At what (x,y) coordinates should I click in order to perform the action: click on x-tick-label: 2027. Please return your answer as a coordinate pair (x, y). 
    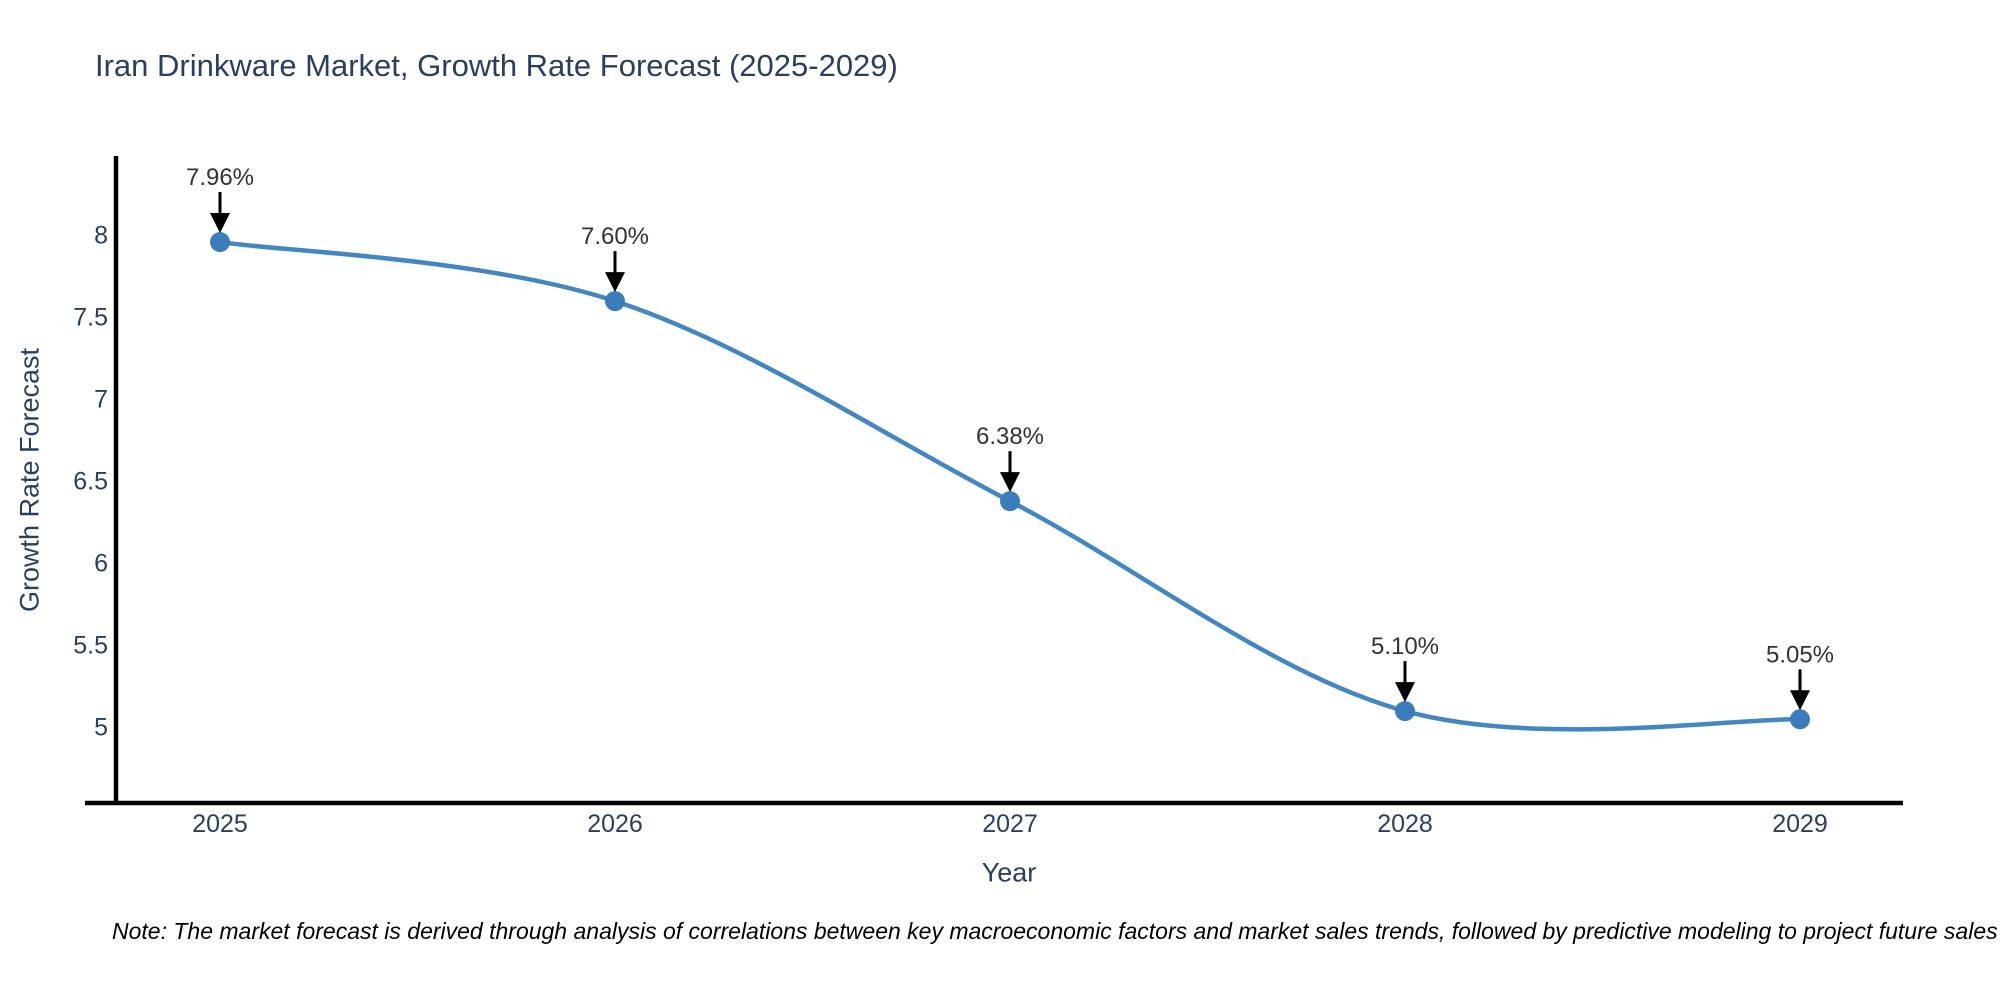
    Looking at the image, I should click on (1010, 824).